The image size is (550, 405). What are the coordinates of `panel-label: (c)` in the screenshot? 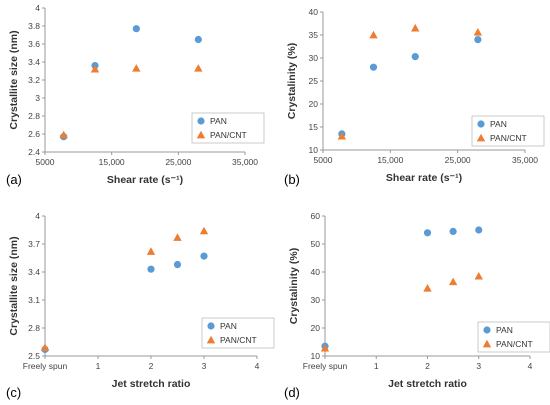 It's located at (13, 392).